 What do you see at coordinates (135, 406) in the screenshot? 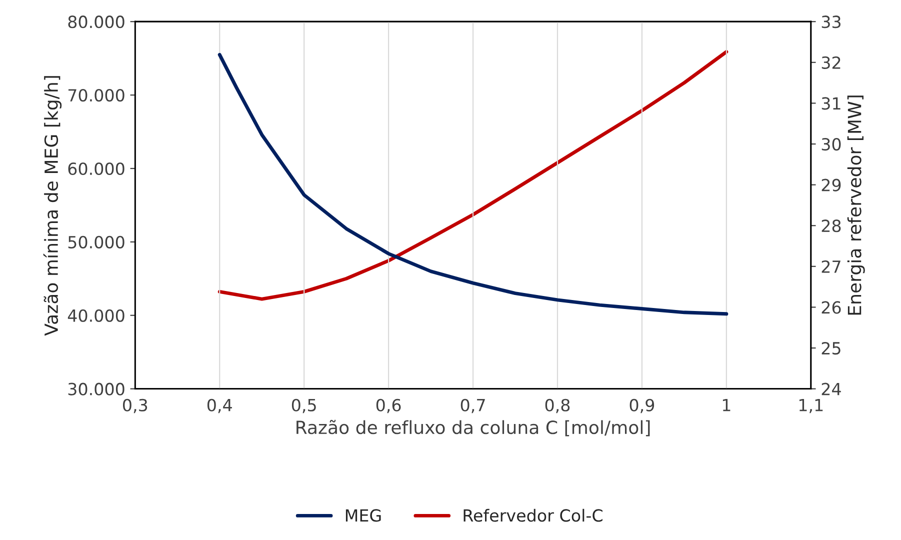
I see `x-tick-label: 0,3` at bounding box center [135, 406].